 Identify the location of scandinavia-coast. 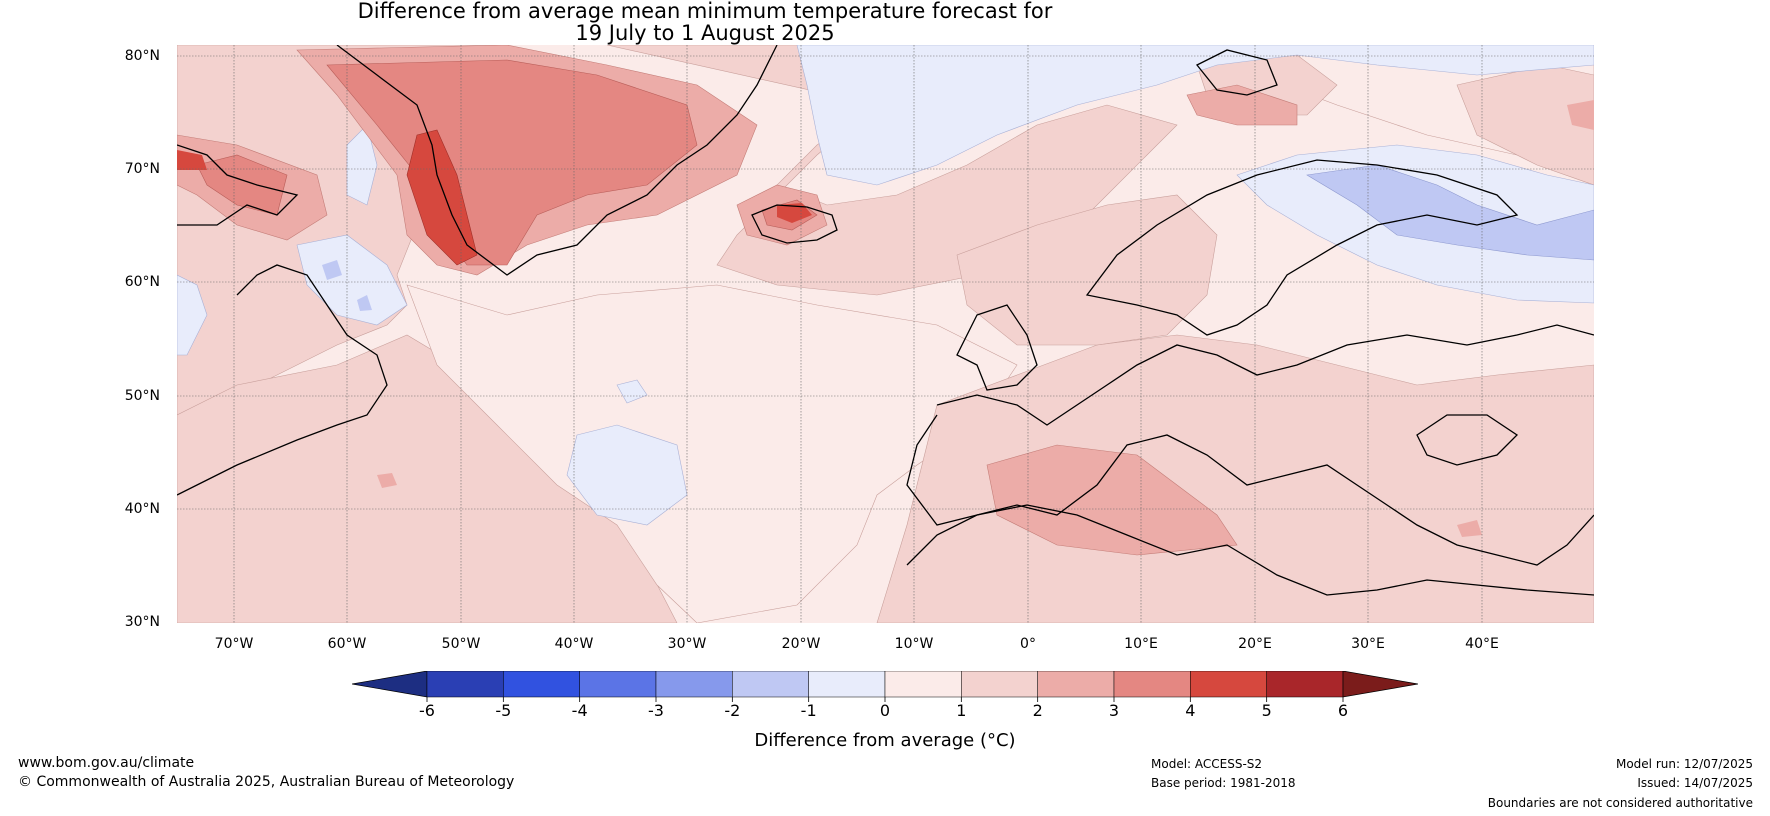
(1302, 247).